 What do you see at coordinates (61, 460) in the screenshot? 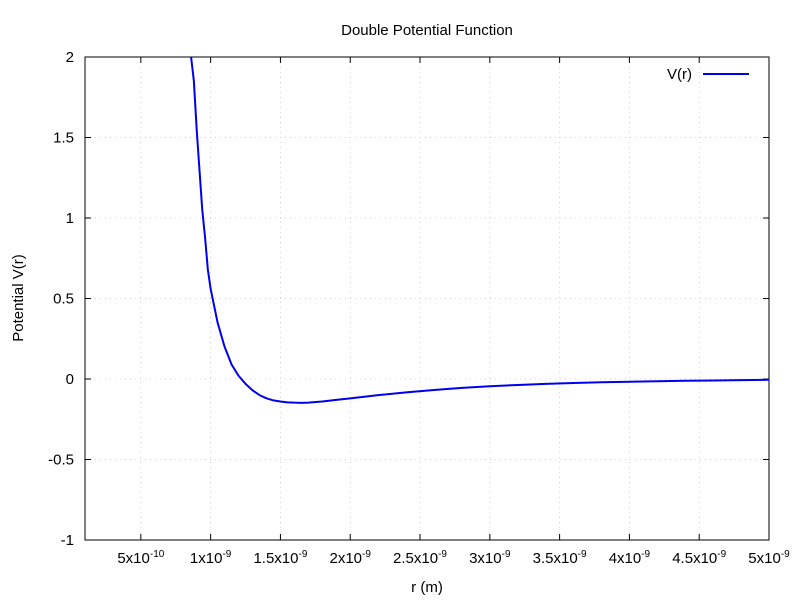
I see `y-tick-label: -0.5` at bounding box center [61, 460].